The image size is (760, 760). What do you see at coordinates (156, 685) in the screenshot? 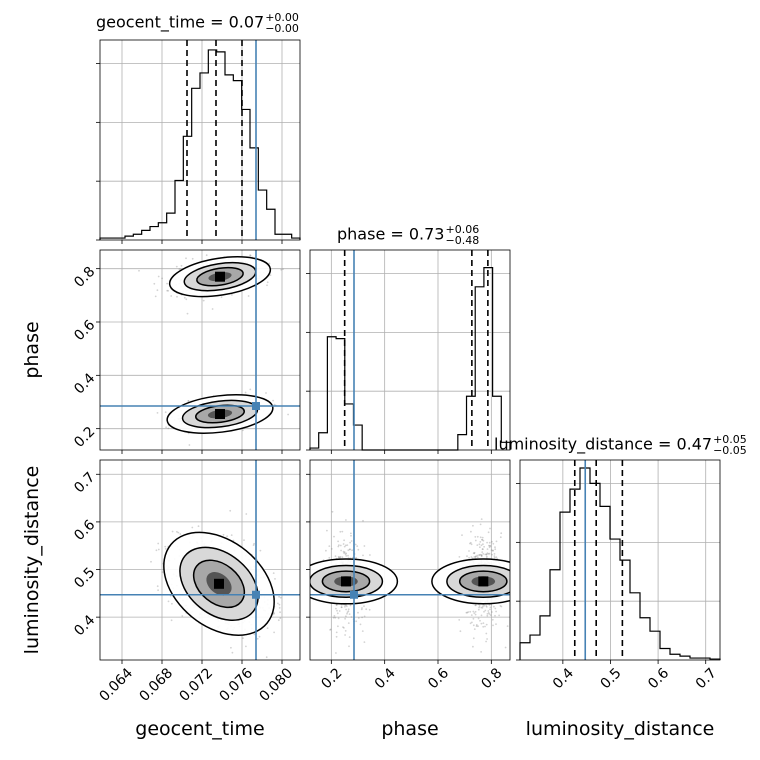
I see `x-tick-label: 0.068` at bounding box center [156, 685].